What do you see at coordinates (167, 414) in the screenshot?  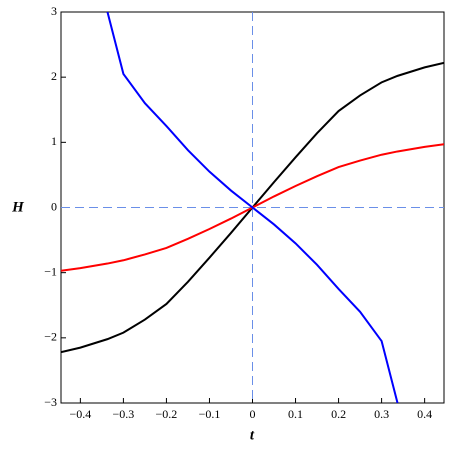 I see `x-tick-label: −0.2` at bounding box center [167, 414].